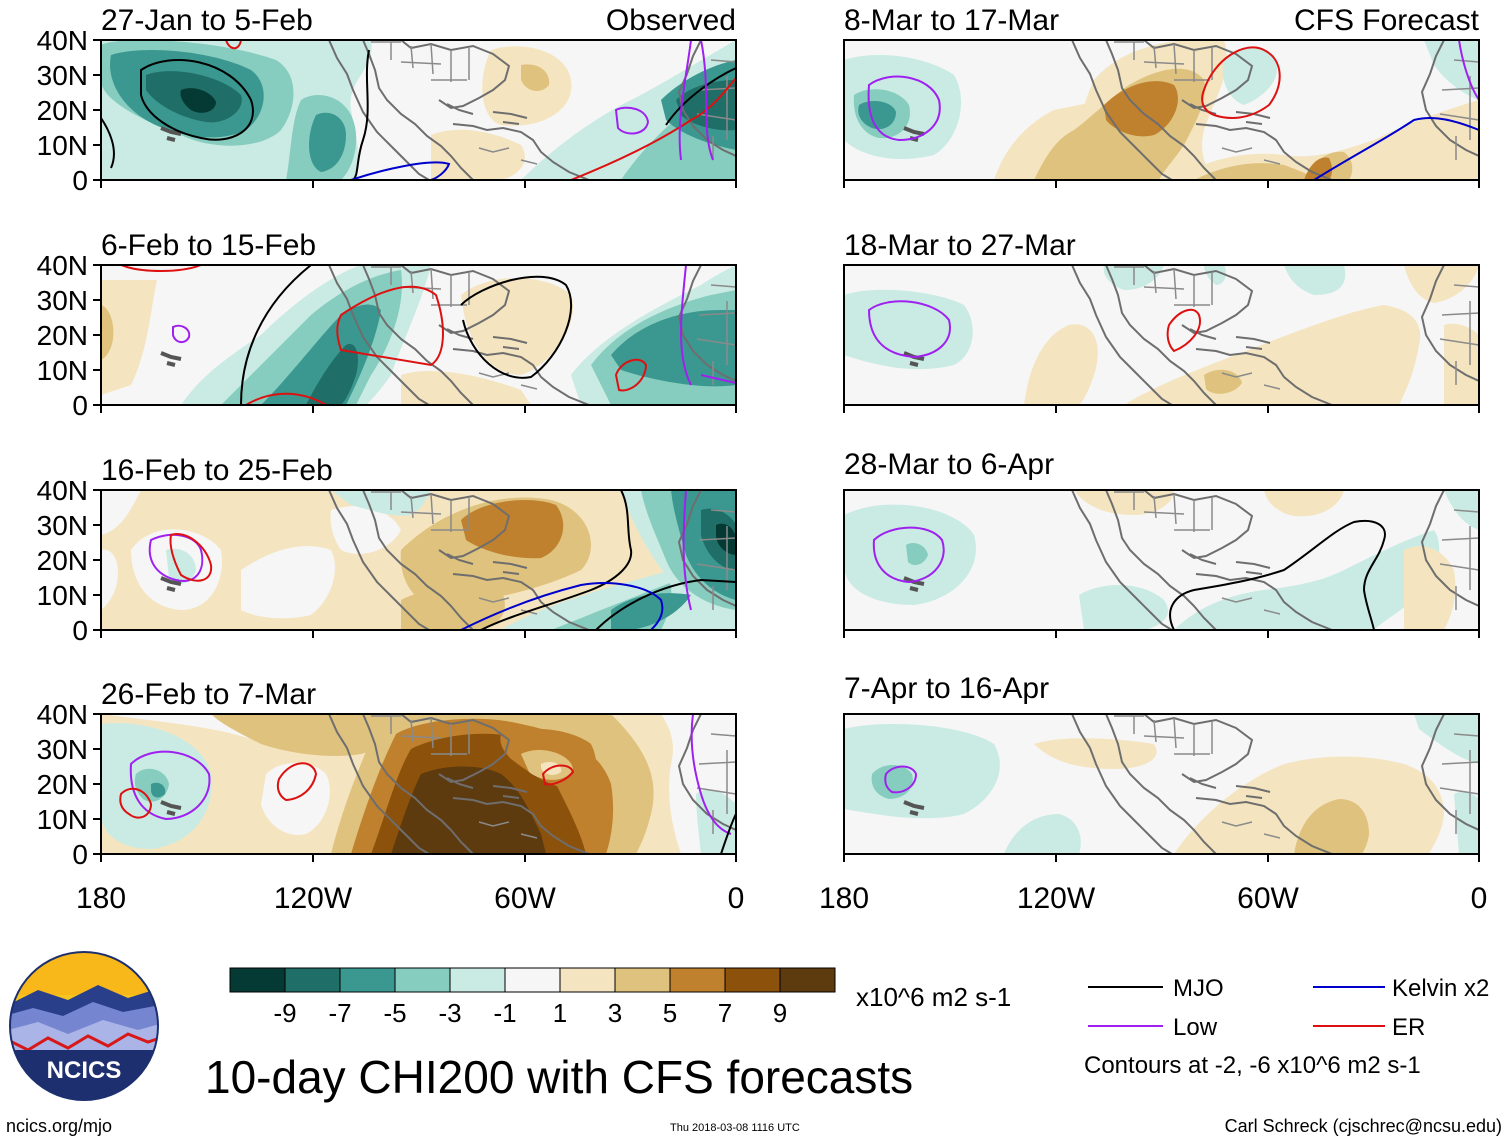 Image resolution: width=1510 pixels, height=1141 pixels. I want to click on colorbar-tick-label: 9, so click(780, 1013).